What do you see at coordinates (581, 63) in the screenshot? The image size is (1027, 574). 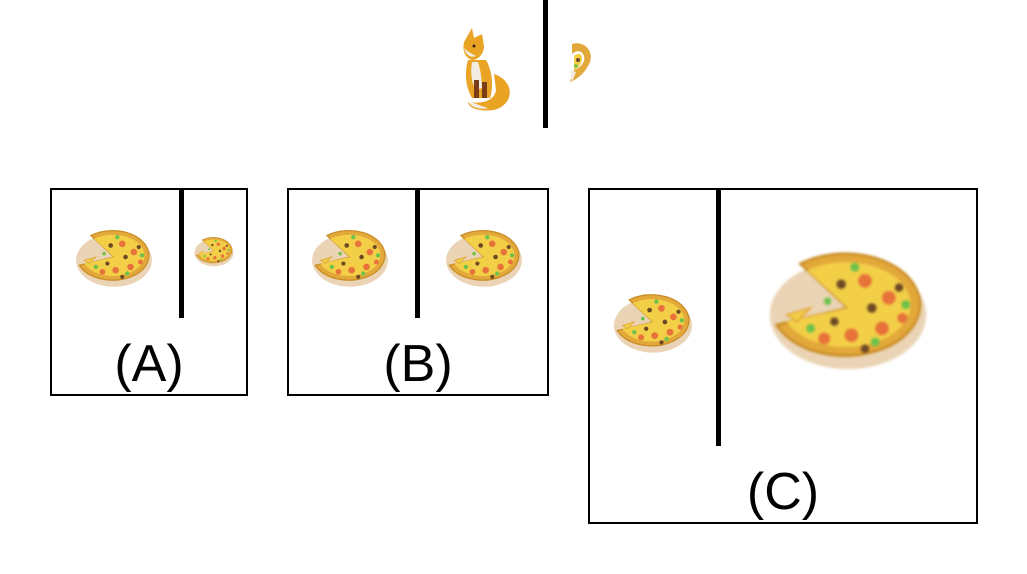 I see `pizza-fragment-icon` at bounding box center [581, 63].